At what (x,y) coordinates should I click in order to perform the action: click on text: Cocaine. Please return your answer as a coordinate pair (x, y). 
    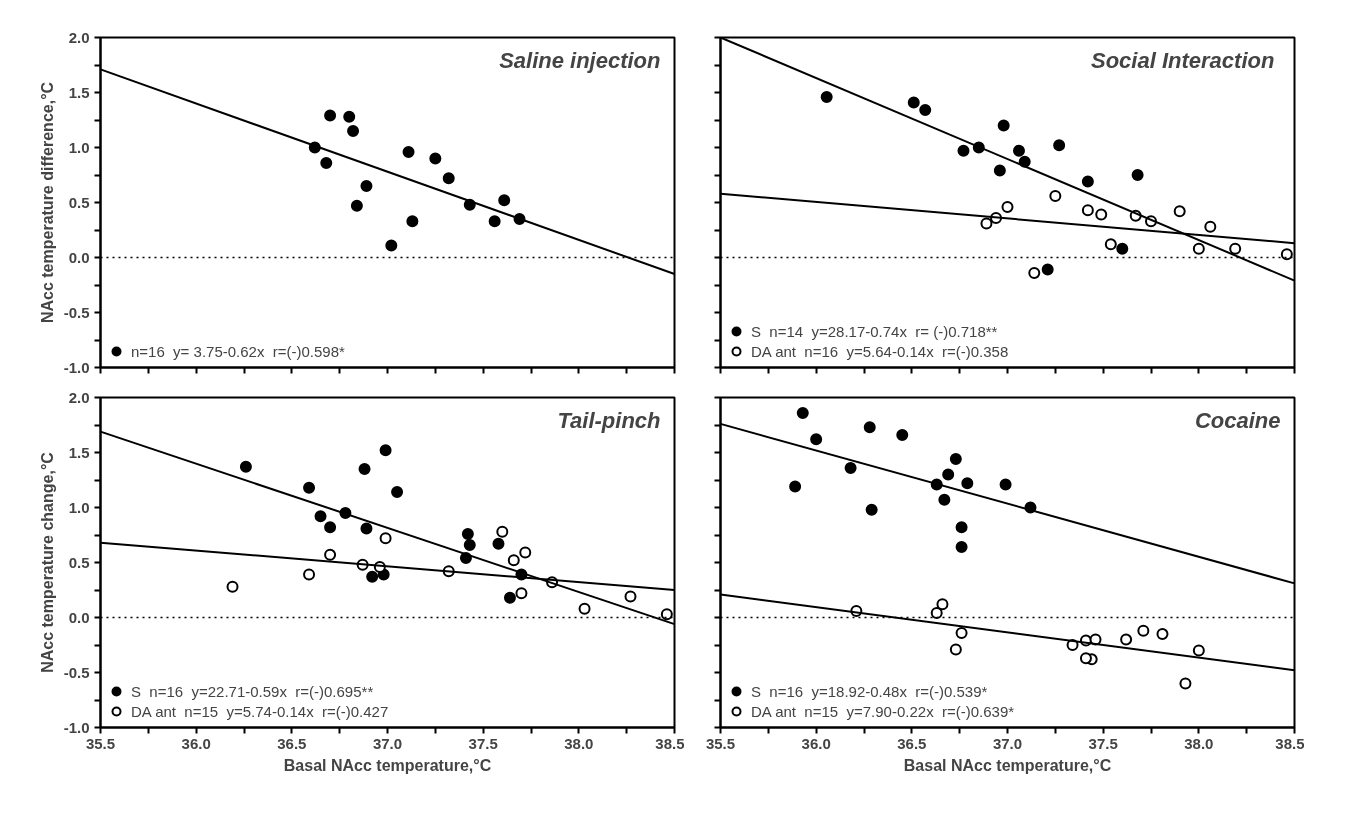
    Looking at the image, I should click on (1237, 420).